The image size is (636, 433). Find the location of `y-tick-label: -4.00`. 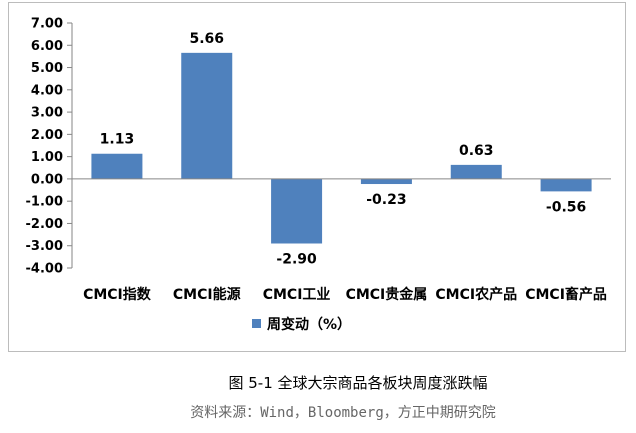

y-tick-label: -4.00 is located at coordinates (44, 269).